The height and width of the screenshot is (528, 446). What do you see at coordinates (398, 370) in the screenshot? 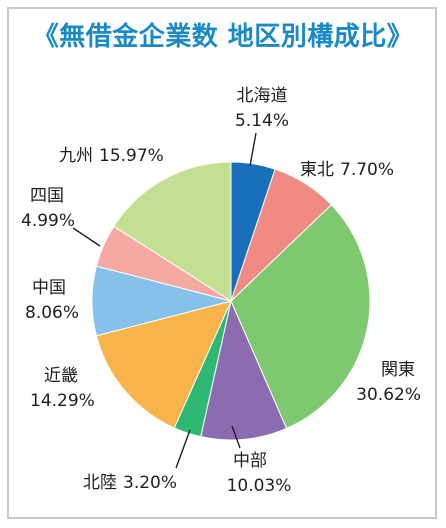
I see `label-kanto-name: 関東` at bounding box center [398, 370].